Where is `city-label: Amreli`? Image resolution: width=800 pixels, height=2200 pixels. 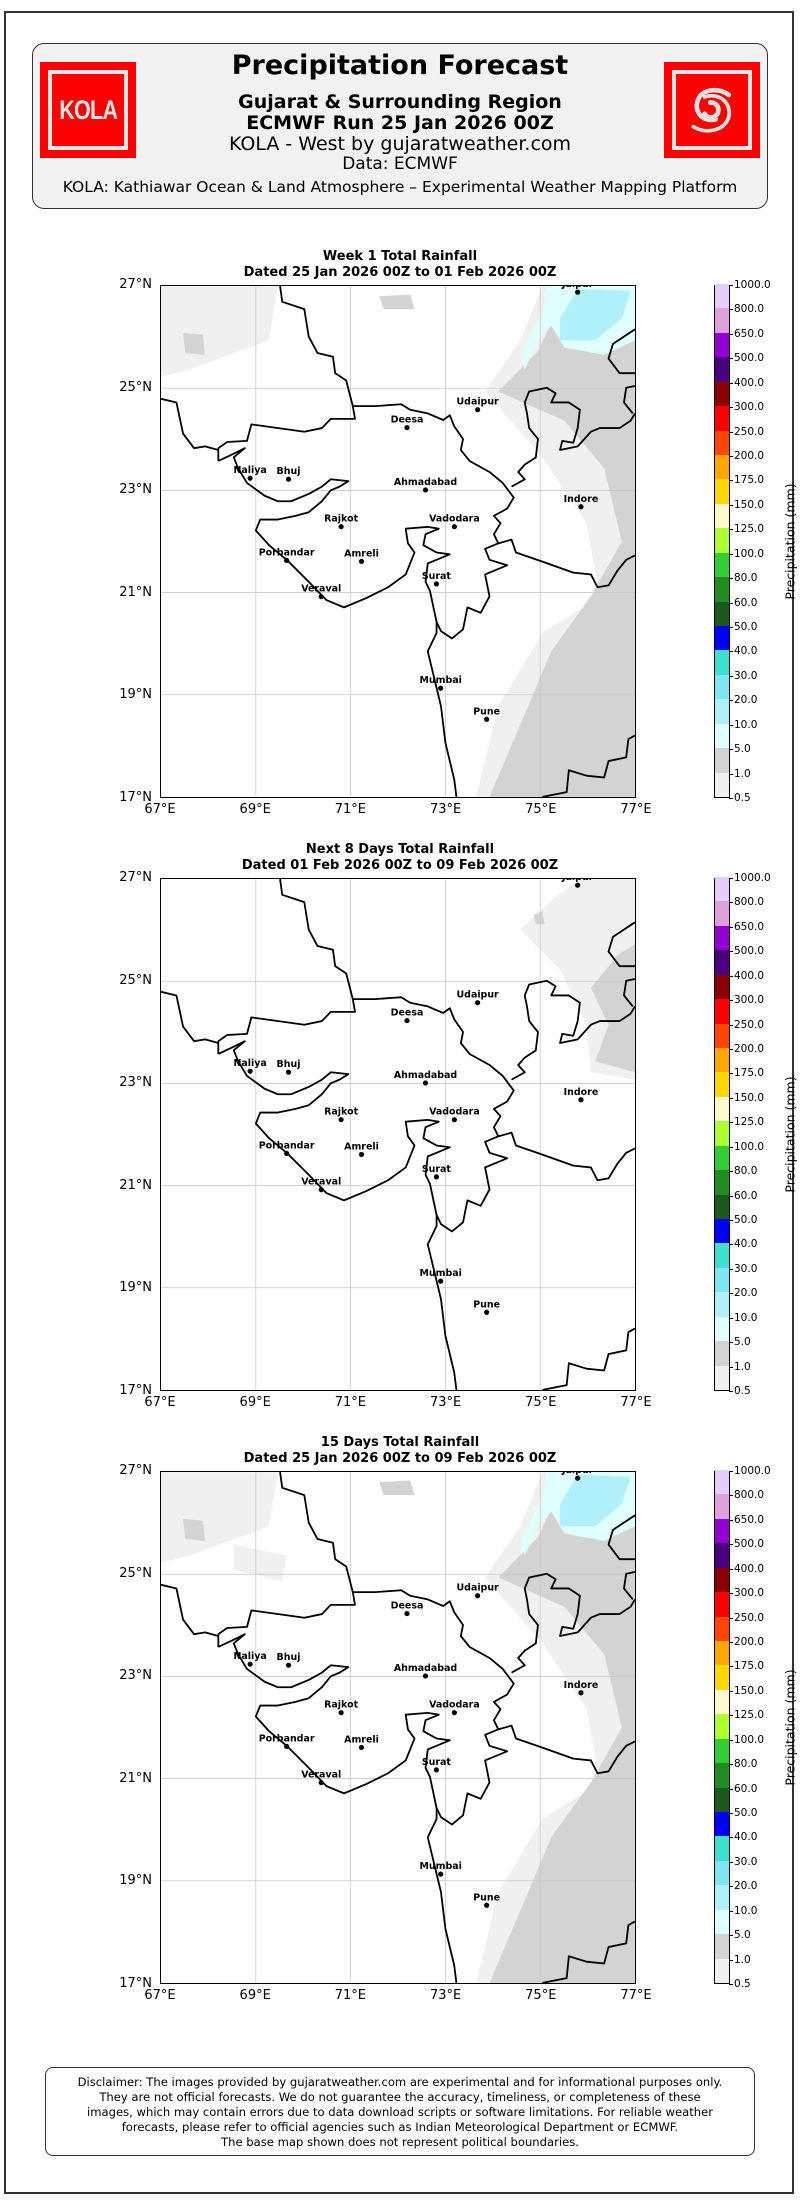
city-label: Amreli is located at coordinates (361, 1739).